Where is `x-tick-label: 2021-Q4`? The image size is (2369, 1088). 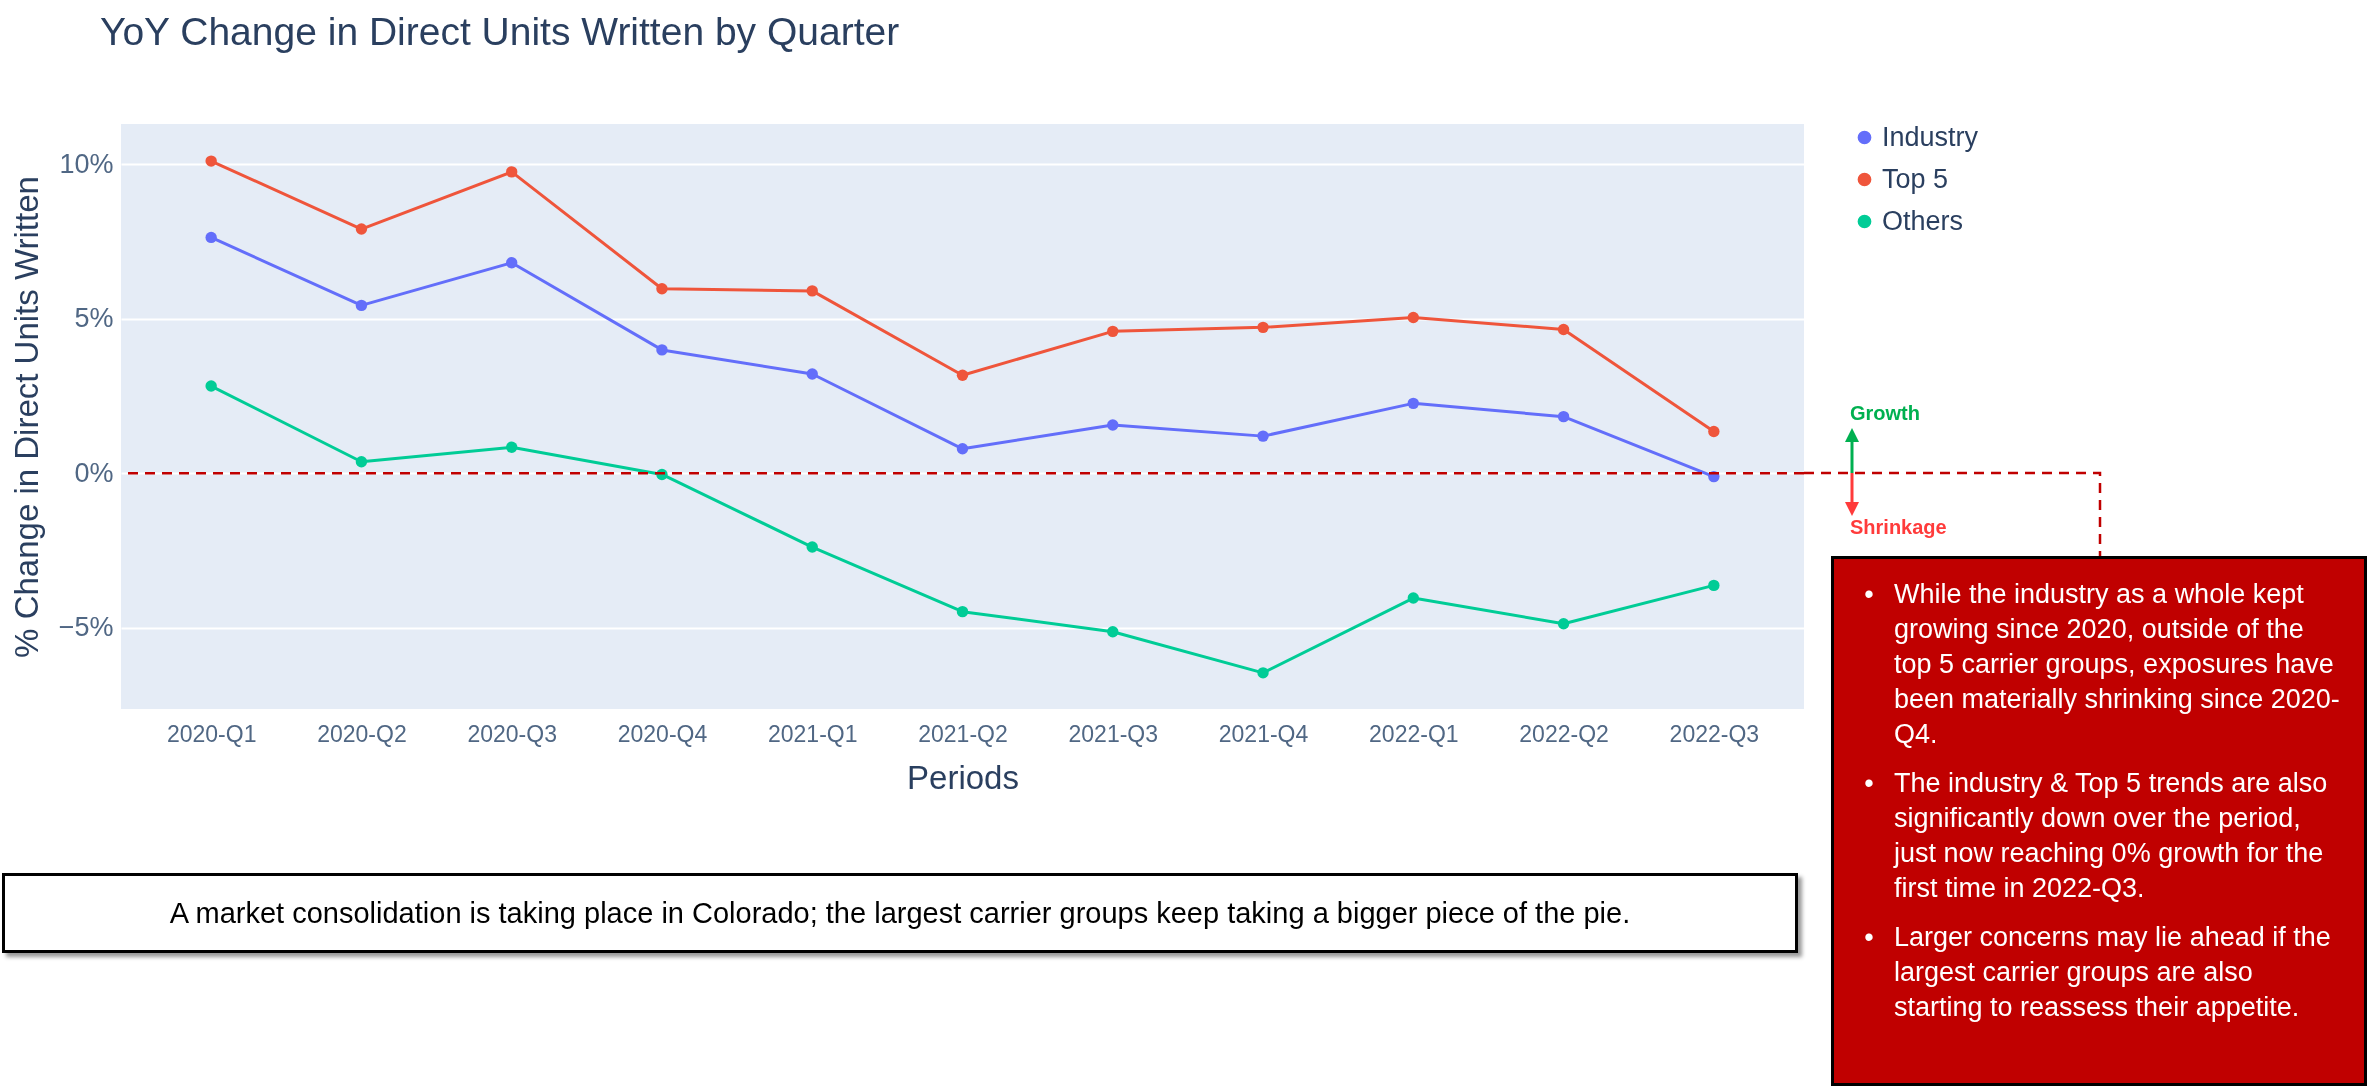 x-tick-label: 2021-Q4 is located at coordinates (1263, 733).